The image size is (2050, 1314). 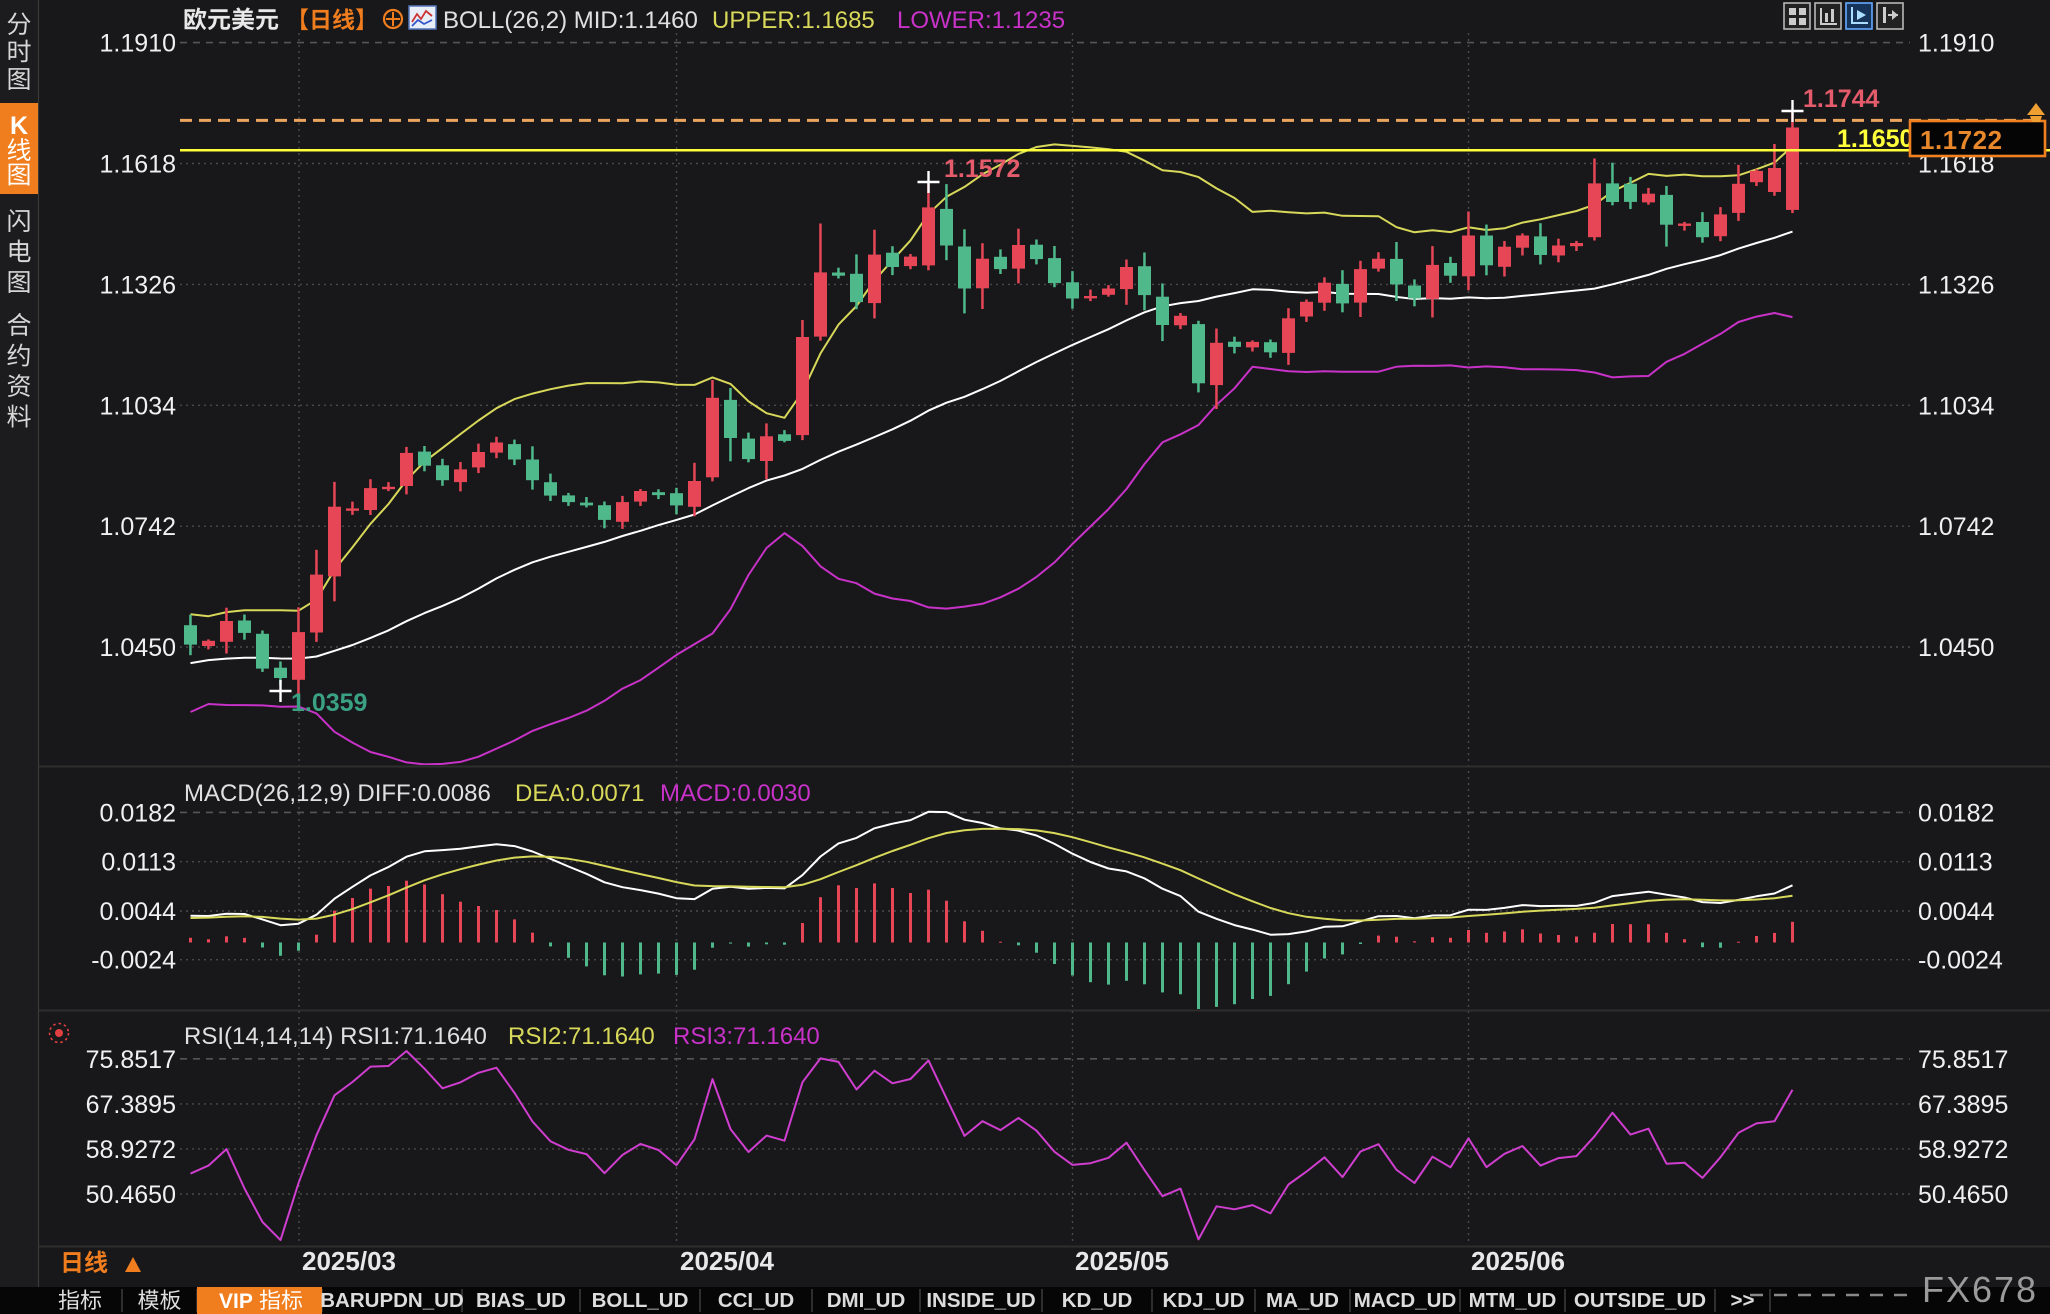 What do you see at coordinates (1513, 1300) in the screenshot?
I see `svg-text: MTM_UD` at bounding box center [1513, 1300].